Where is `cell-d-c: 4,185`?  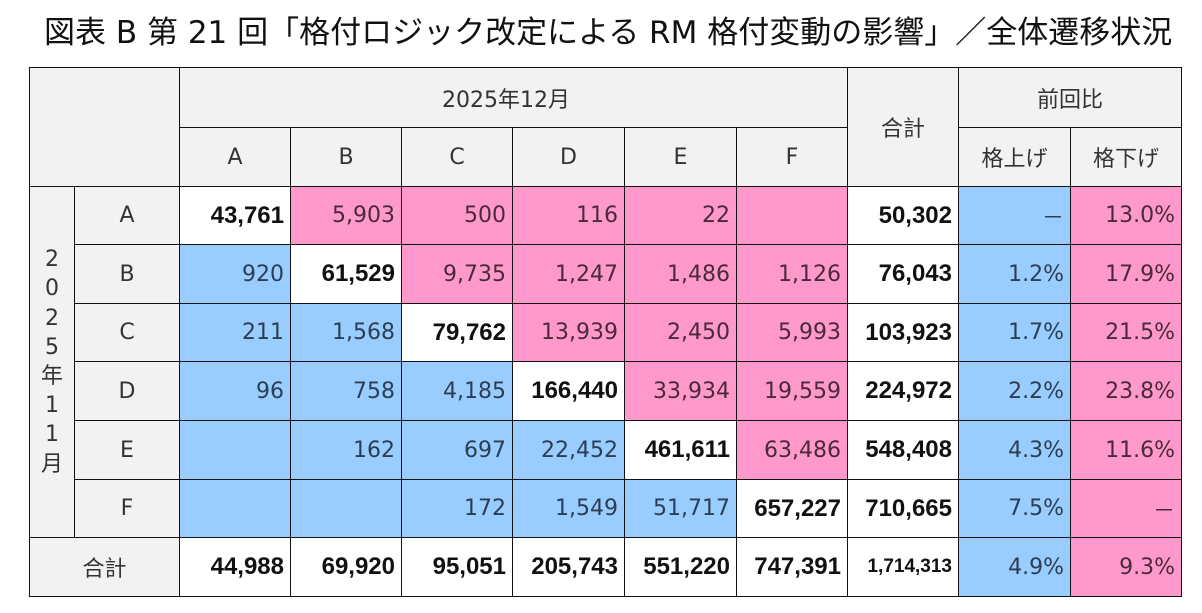
cell-d-c: 4,185 is located at coordinates (457, 391).